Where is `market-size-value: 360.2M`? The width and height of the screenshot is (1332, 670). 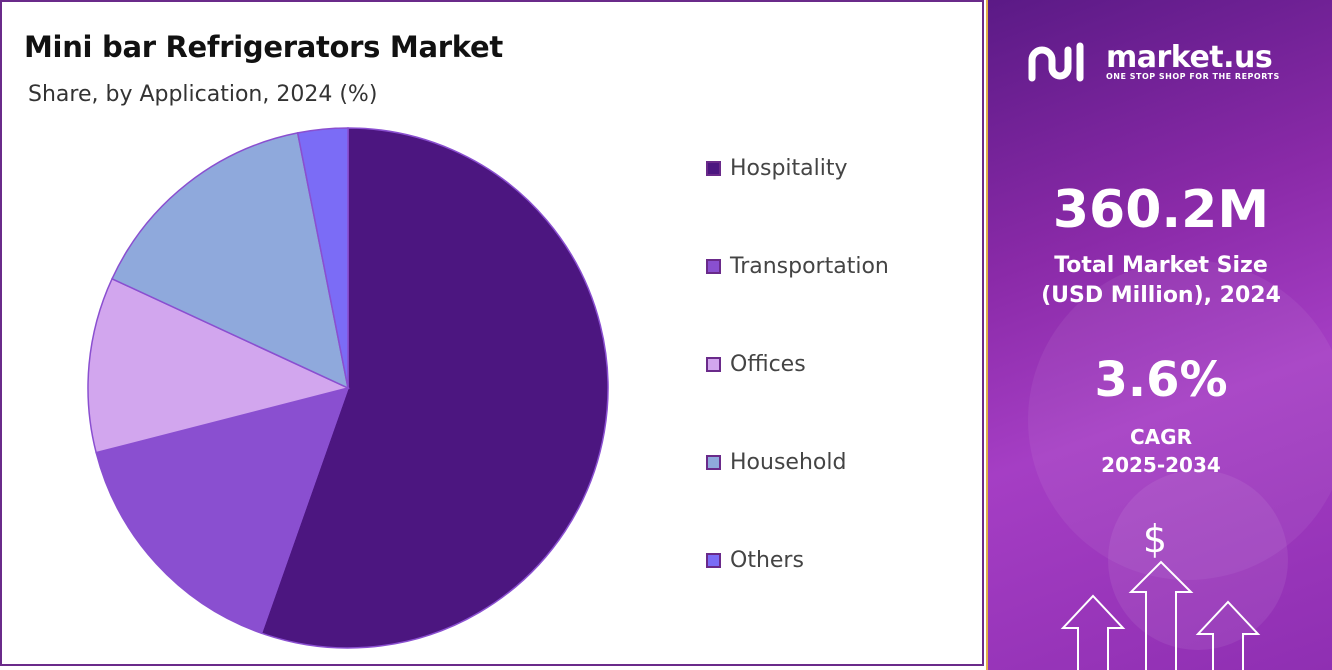
market-size-value: 360.2M is located at coordinates (1161, 210).